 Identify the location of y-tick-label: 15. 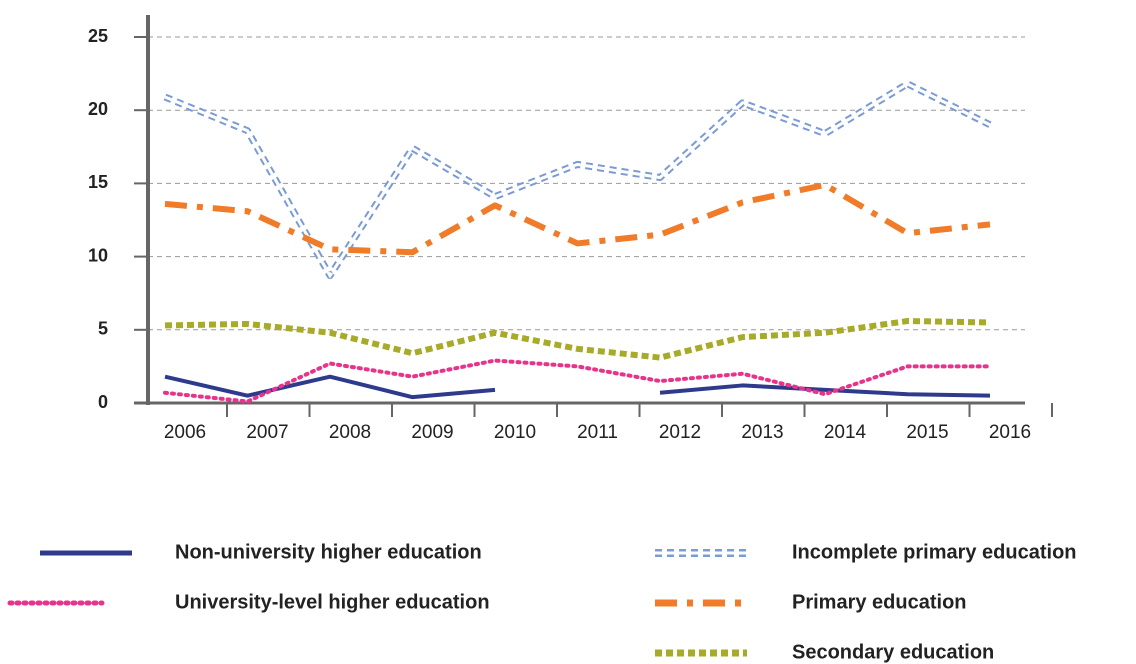
(98, 182).